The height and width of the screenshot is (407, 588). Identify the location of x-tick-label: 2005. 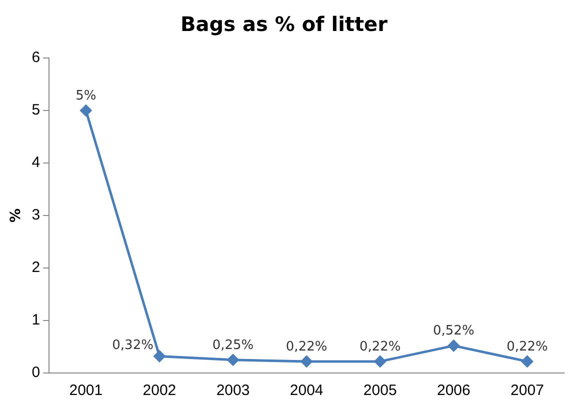
(380, 391).